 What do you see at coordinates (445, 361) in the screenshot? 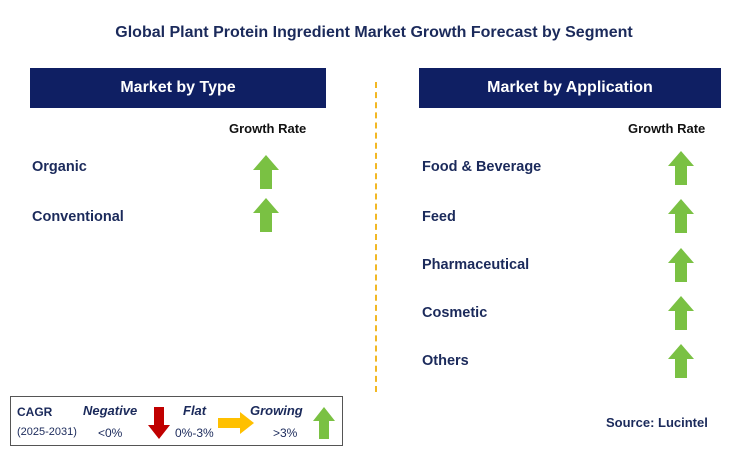
I see `application-item-others: Others` at bounding box center [445, 361].